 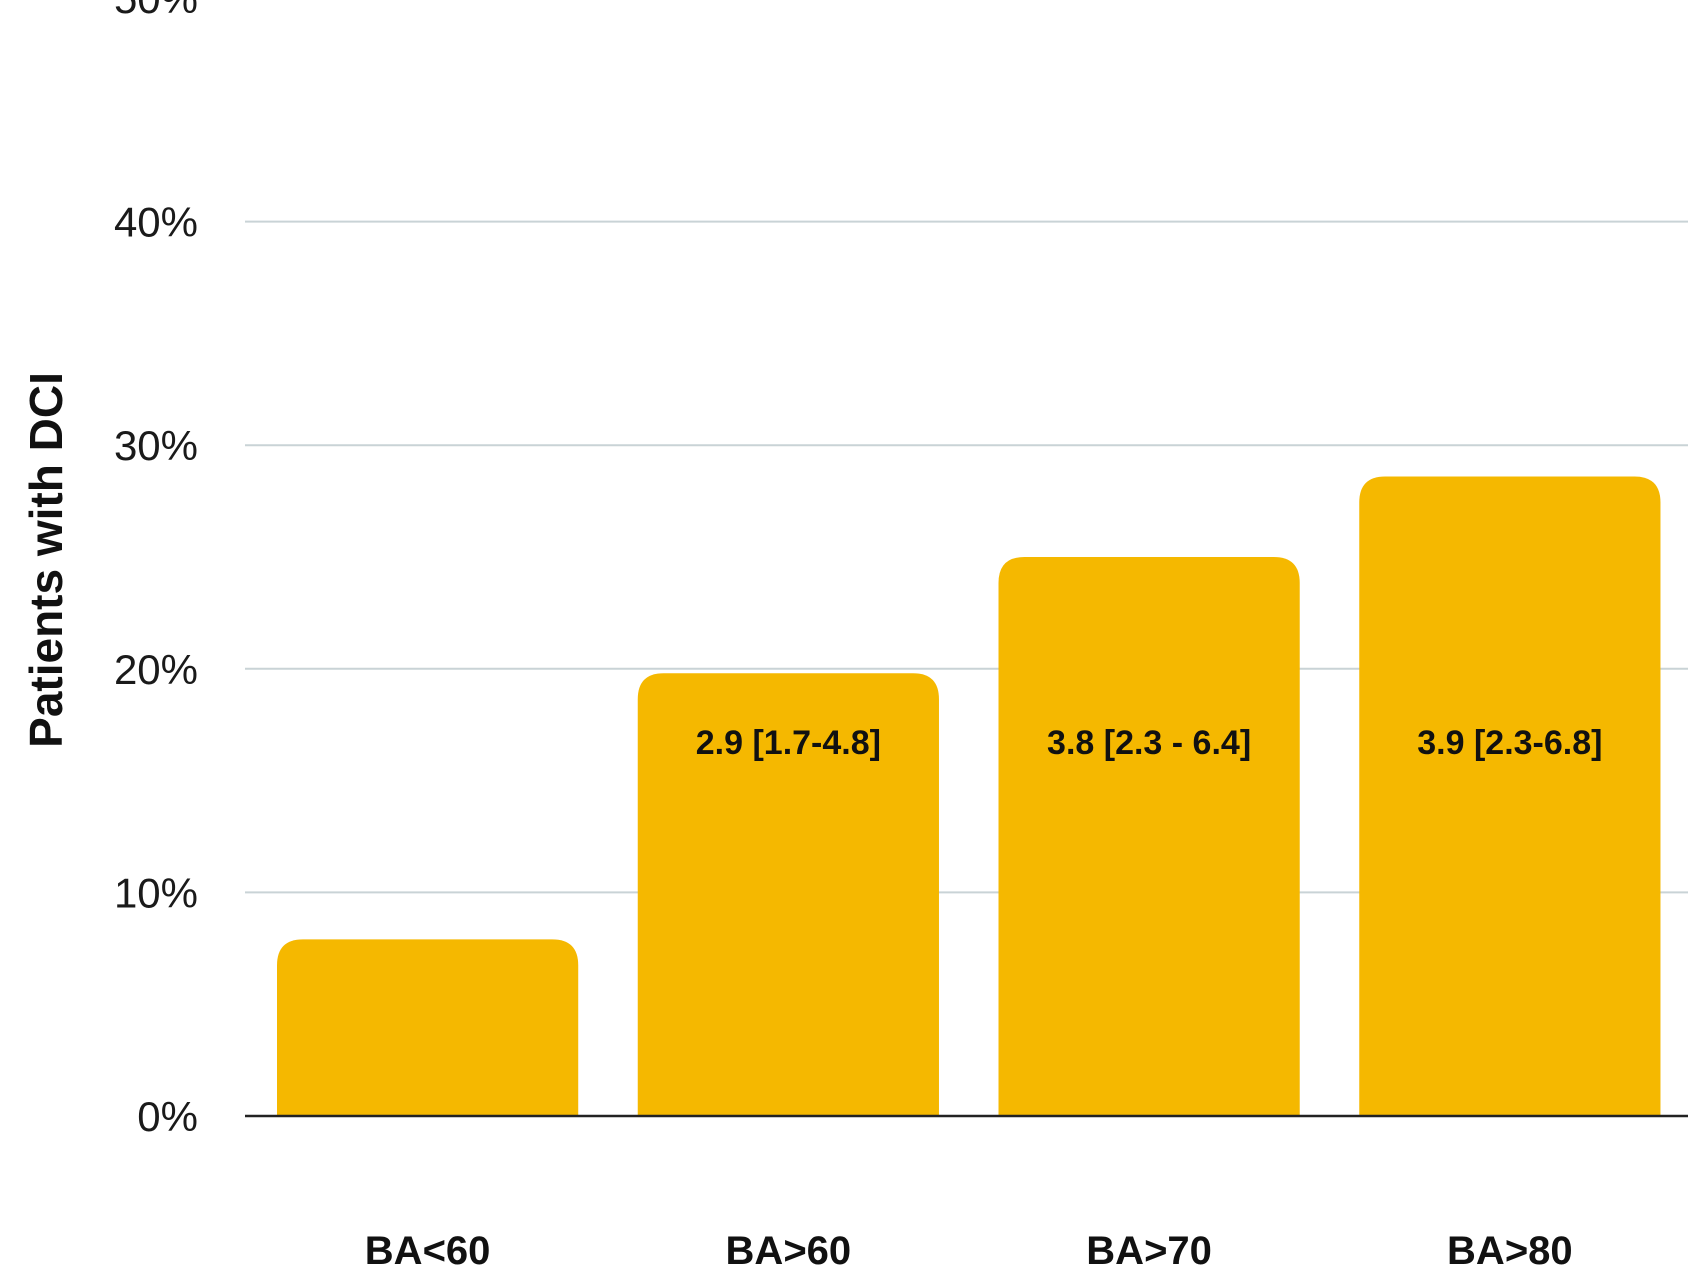 What do you see at coordinates (46, 560) in the screenshot?
I see `y-axis-title: Patients with DCI` at bounding box center [46, 560].